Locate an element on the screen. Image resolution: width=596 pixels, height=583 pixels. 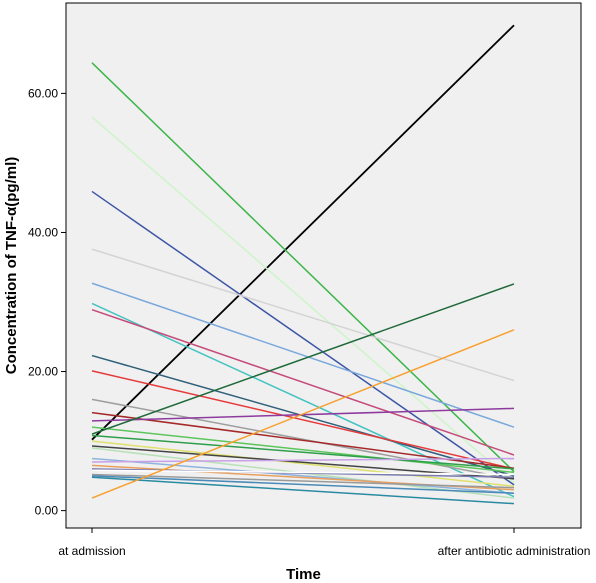
x-axis-title: Time is located at coordinates (303, 574).